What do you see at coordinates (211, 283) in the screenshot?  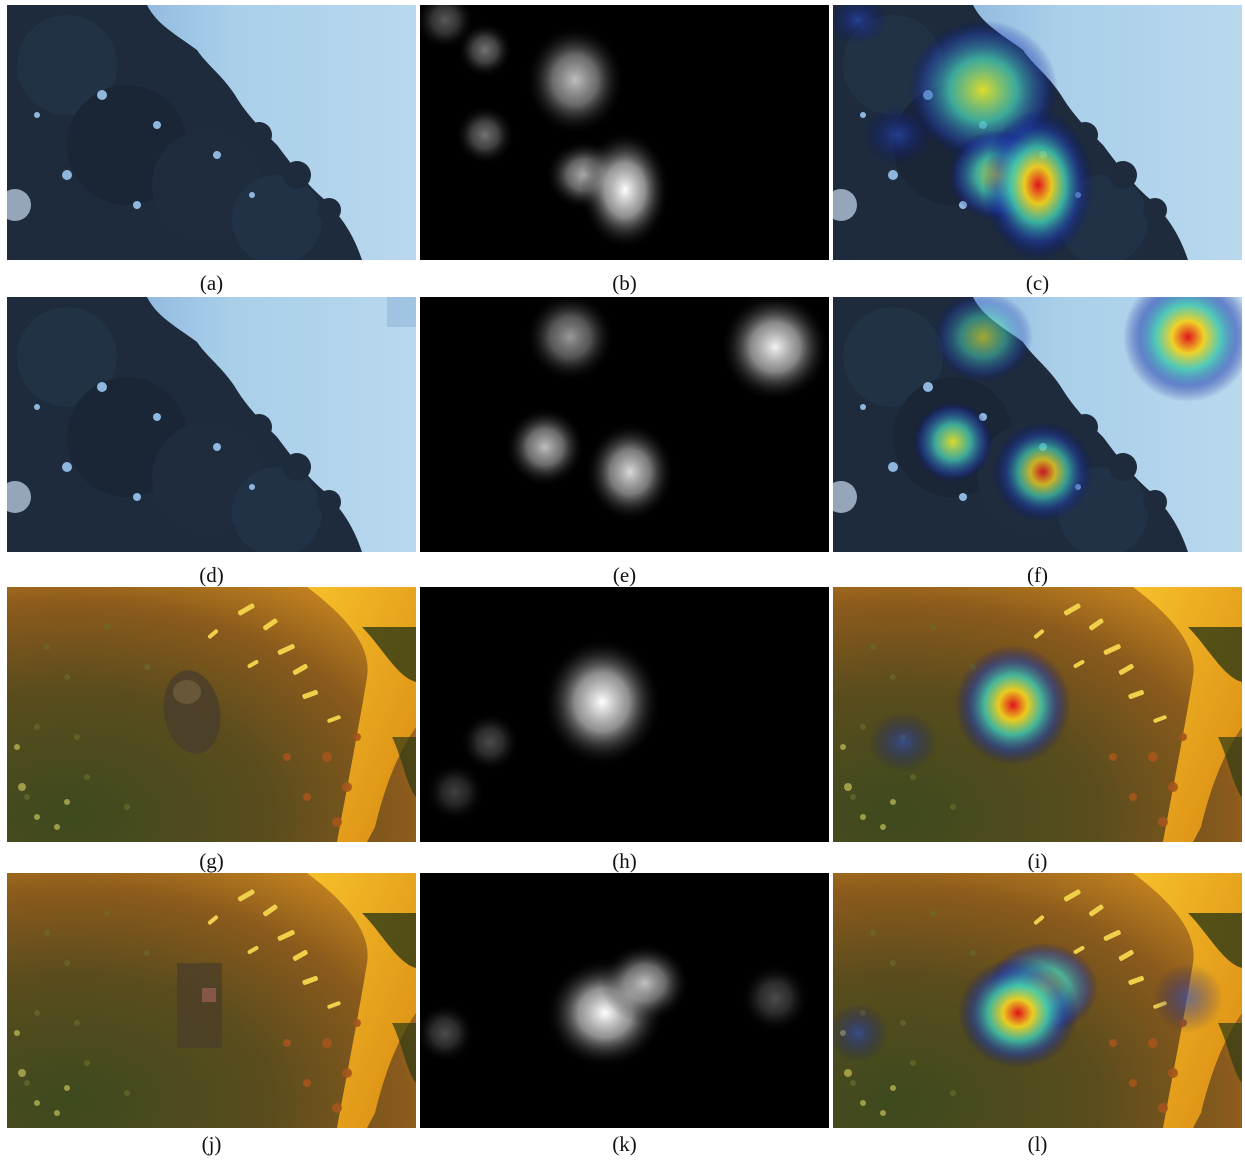 I see `caption-a: (a)` at bounding box center [211, 283].